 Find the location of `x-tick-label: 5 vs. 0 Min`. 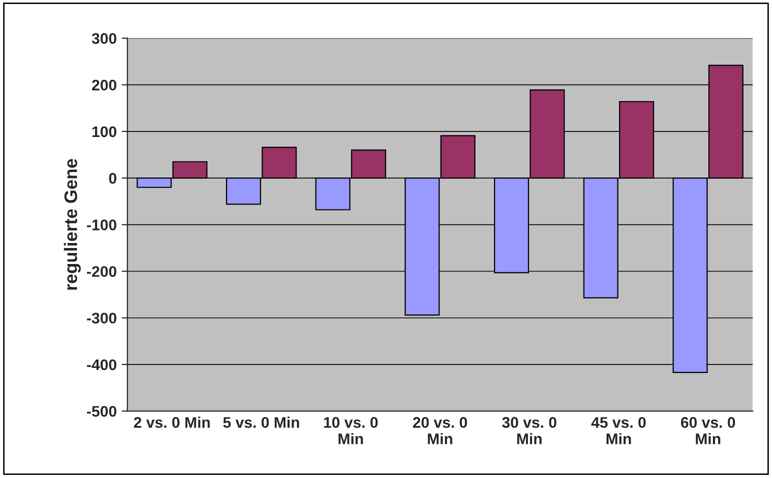

x-tick-label: 5 vs. 0 Min is located at coordinates (261, 422).